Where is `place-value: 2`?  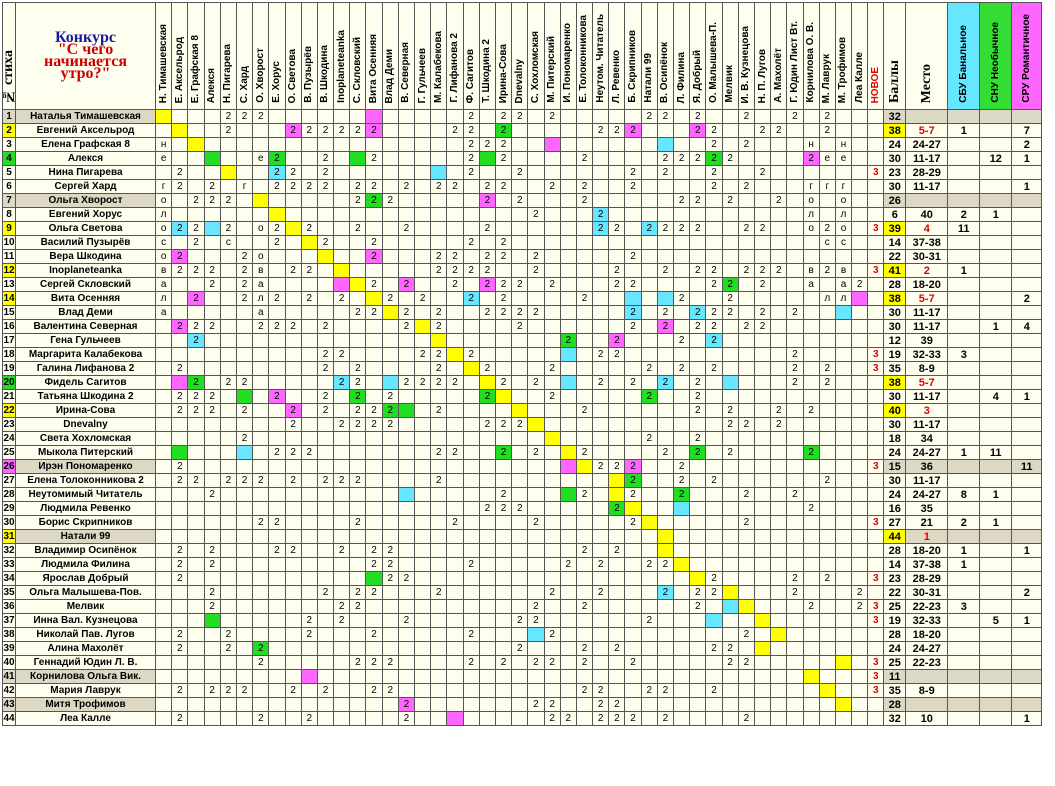 place-value: 2 is located at coordinates (927, 270).